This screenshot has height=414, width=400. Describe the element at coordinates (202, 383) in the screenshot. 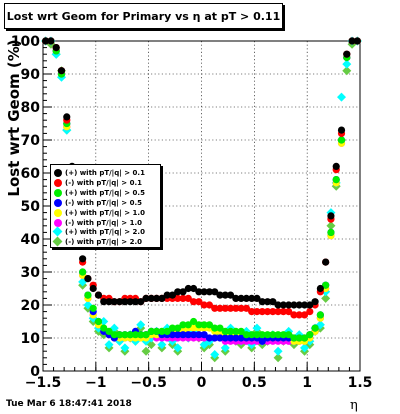

I see `x-tick-label: 0` at that location.